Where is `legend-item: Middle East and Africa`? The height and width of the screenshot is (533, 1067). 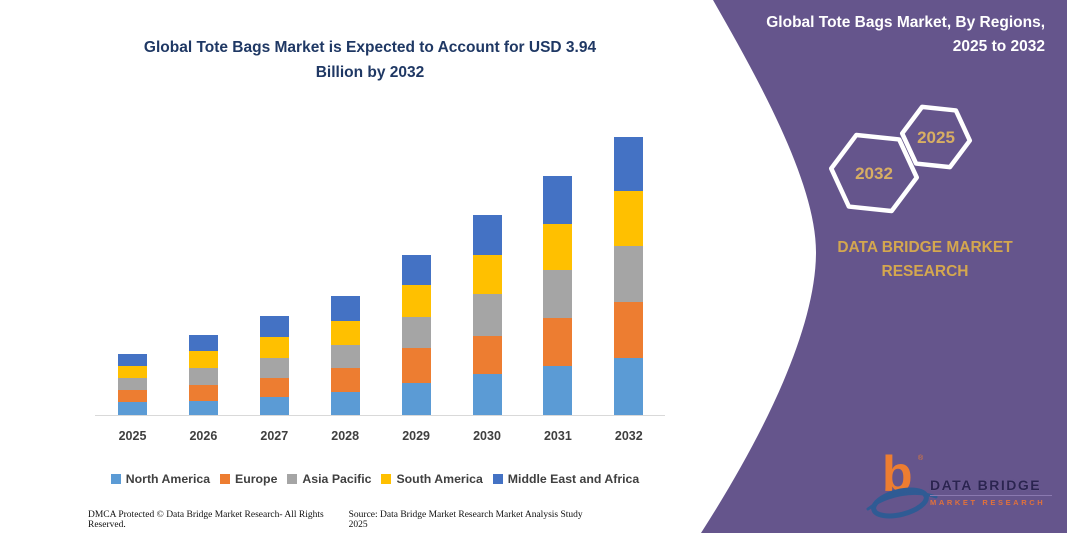 legend-item: Middle East and Africa is located at coordinates (566, 479).